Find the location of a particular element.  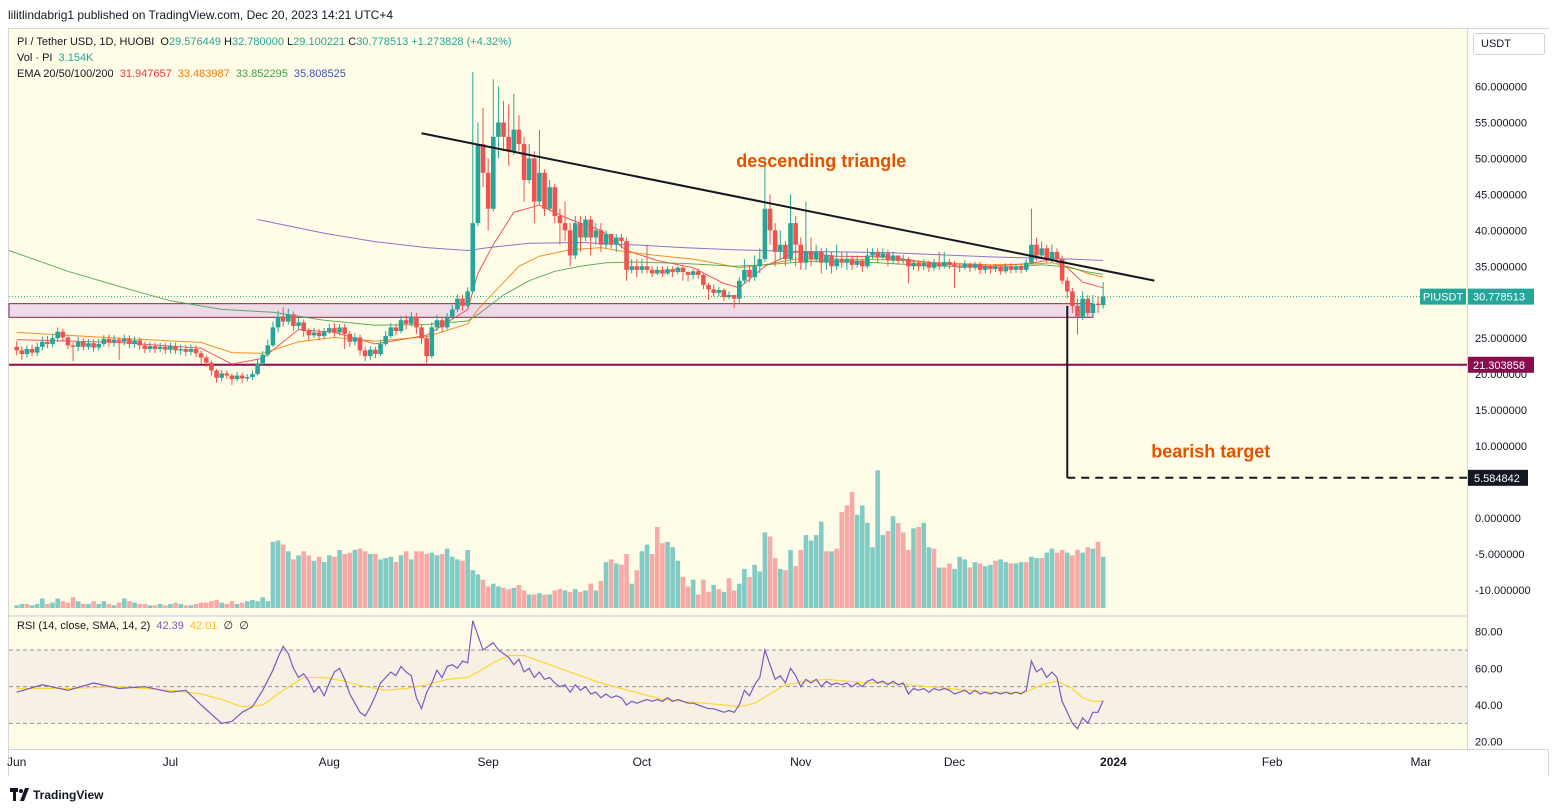

time-tick-label: Jul is located at coordinates (170, 762).